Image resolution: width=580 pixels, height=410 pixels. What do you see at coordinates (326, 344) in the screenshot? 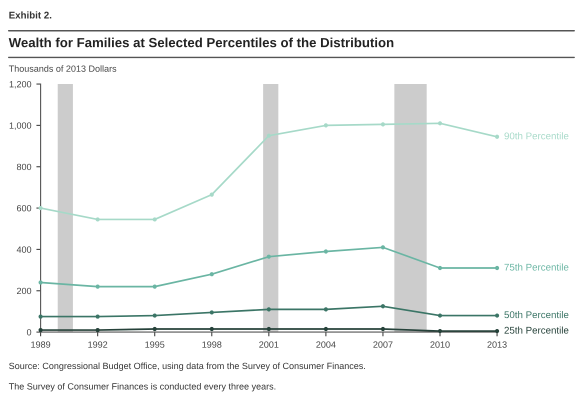
I see `x-tick-label: 2004` at bounding box center [326, 344].